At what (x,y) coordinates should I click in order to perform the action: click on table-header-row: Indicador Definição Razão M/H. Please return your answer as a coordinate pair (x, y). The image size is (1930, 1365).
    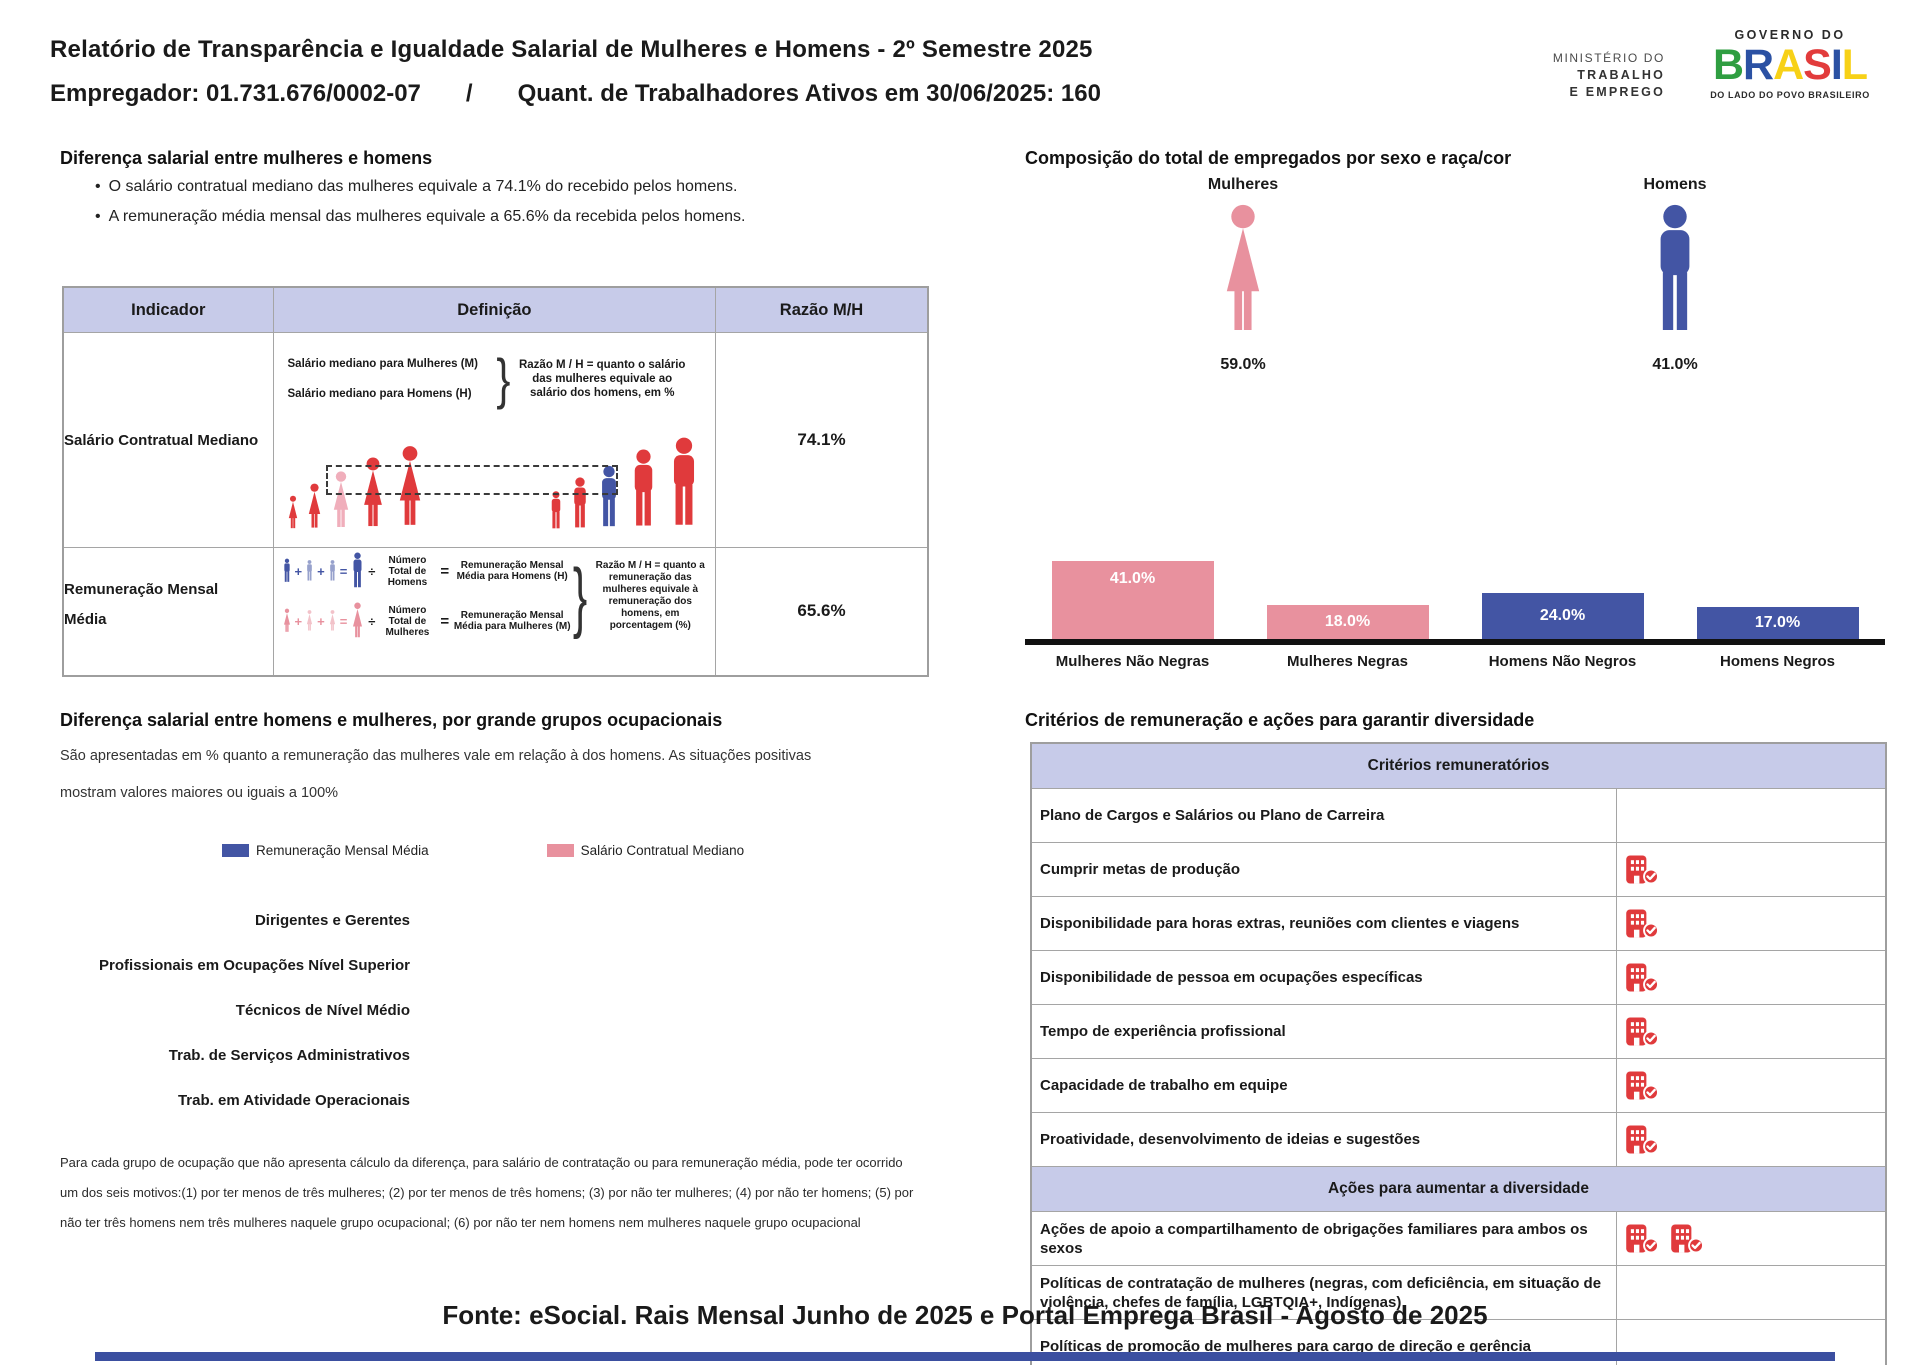
    Looking at the image, I should click on (495, 309).